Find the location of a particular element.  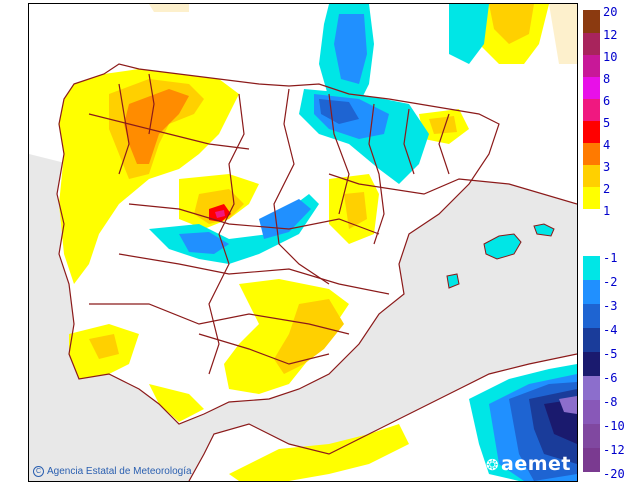

legend-swatch-neg1 is located at coordinates (591, 268).